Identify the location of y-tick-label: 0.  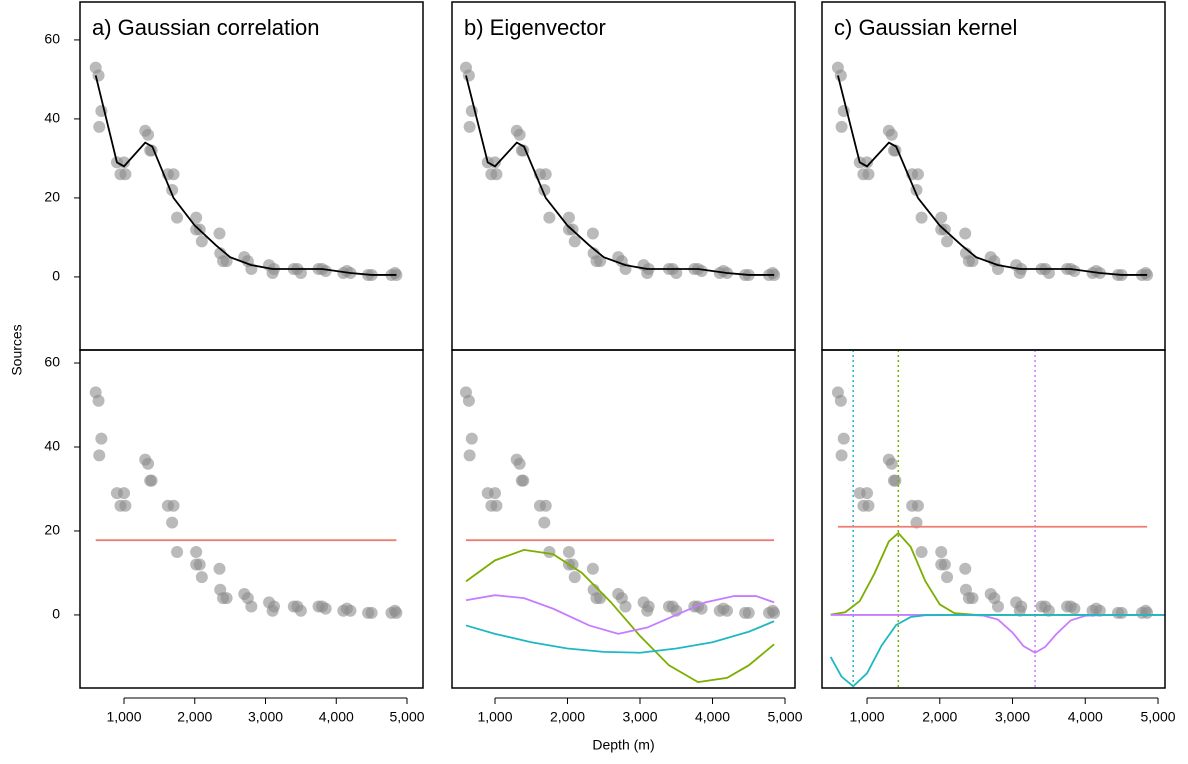
(56, 614).